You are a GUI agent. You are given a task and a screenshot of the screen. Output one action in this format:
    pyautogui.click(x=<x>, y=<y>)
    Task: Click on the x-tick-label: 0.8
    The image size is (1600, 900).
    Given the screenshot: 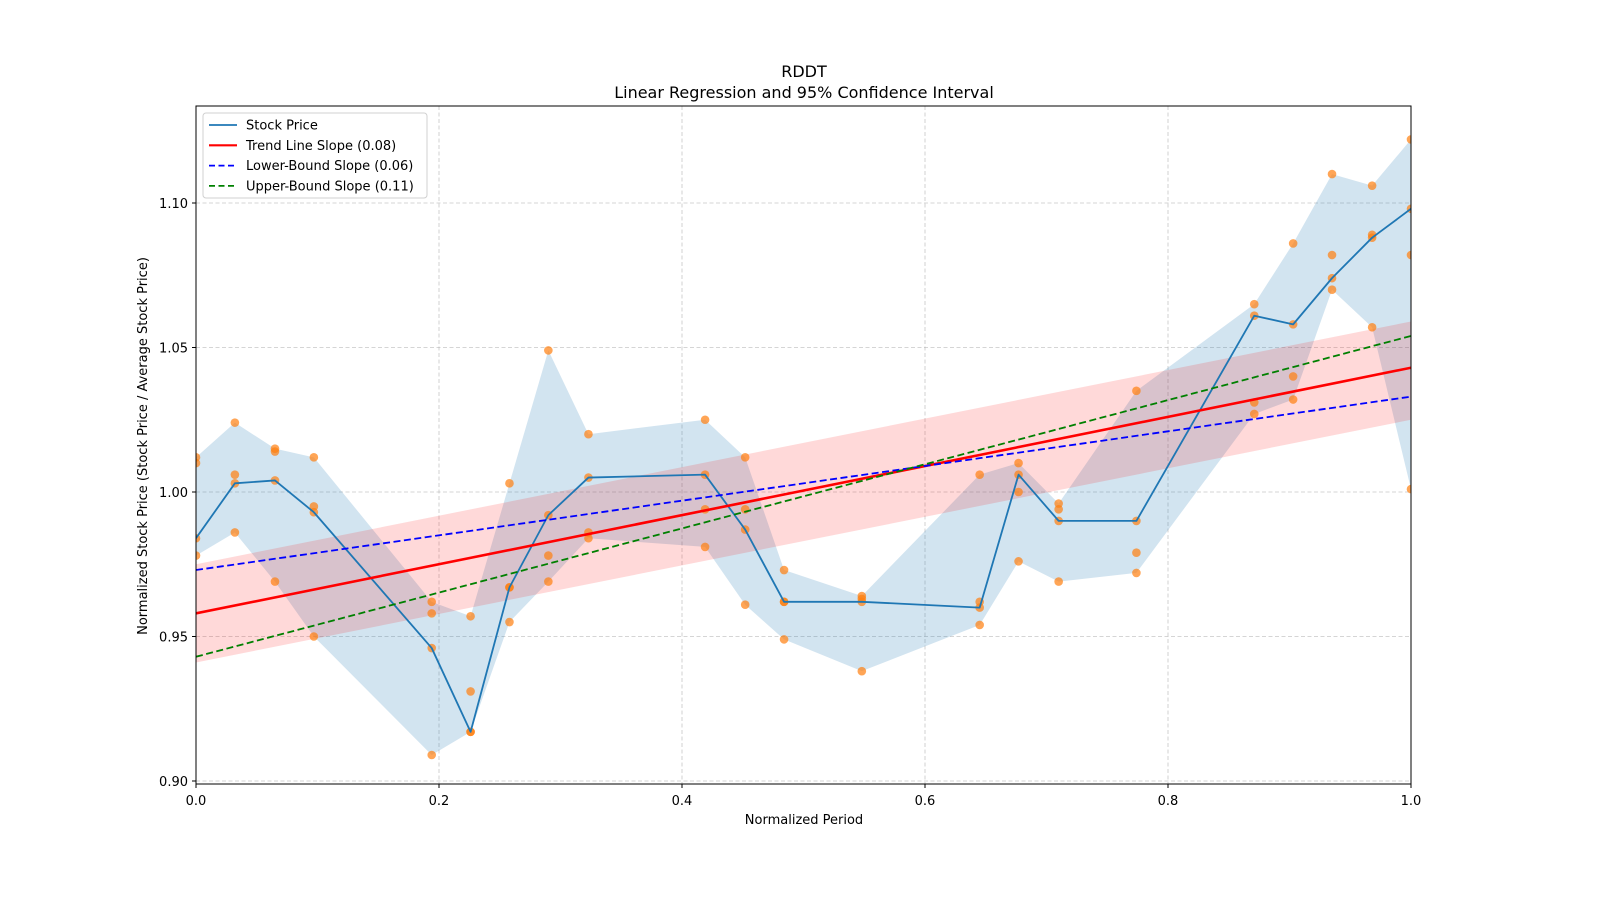 What is the action you would take?
    pyautogui.click(x=1168, y=801)
    